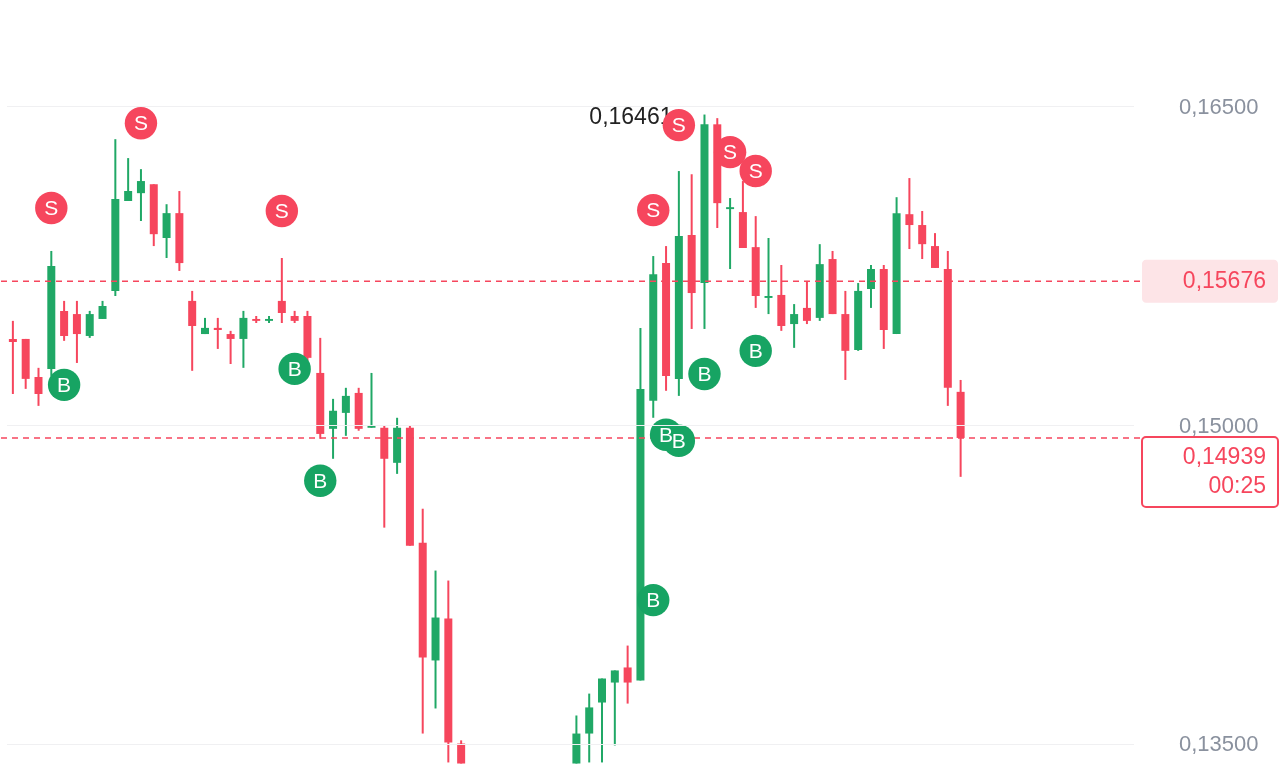 Image resolution: width=1280 pixels, height=765 pixels. I want to click on y-tick-label: 0,15000, so click(1218, 425).